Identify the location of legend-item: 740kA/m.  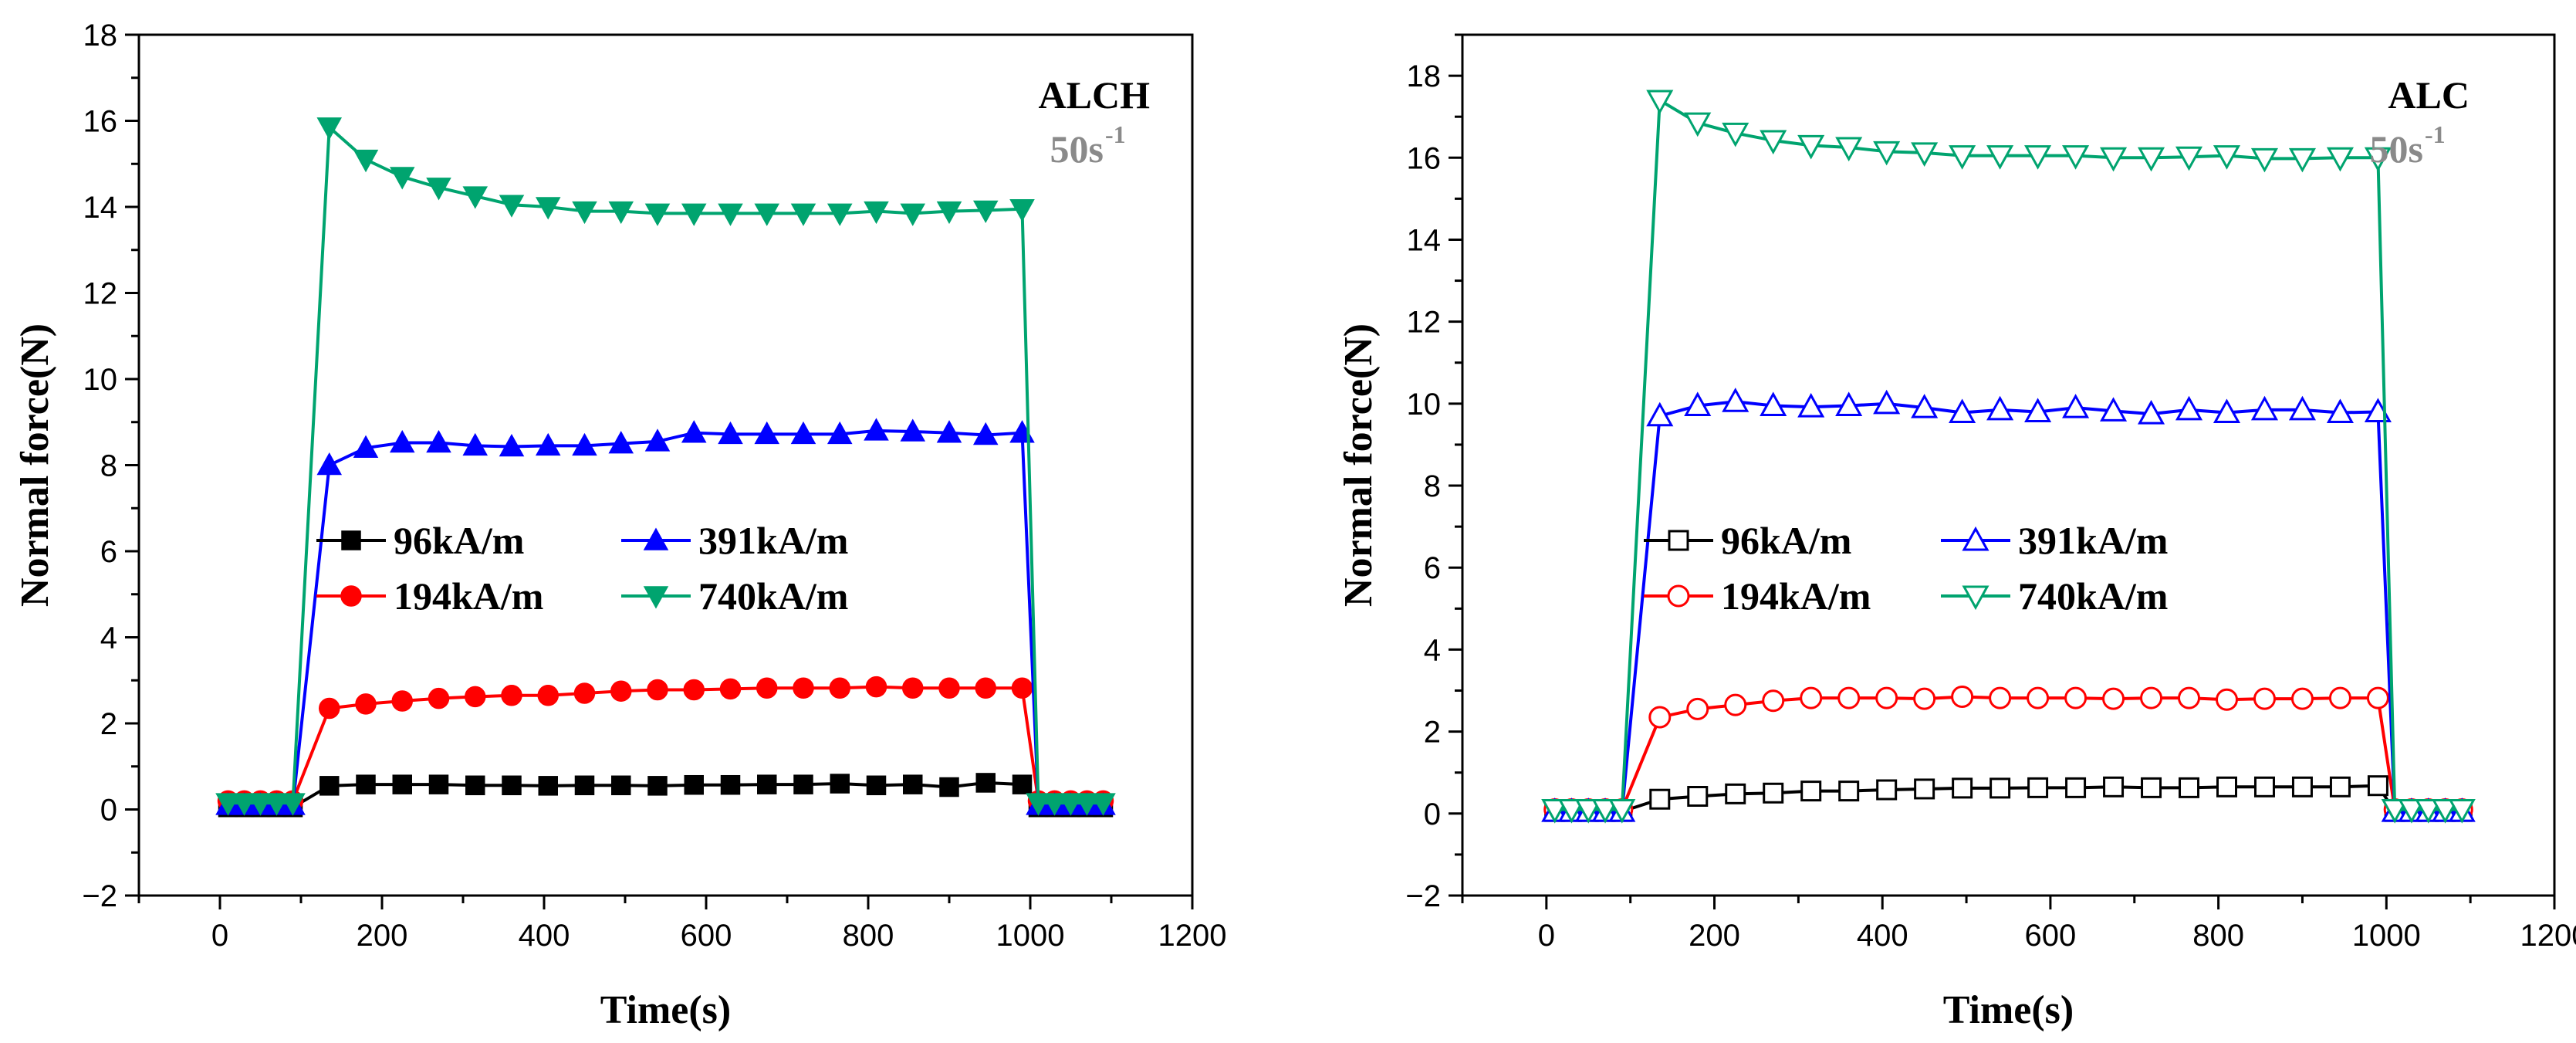
(734, 596).